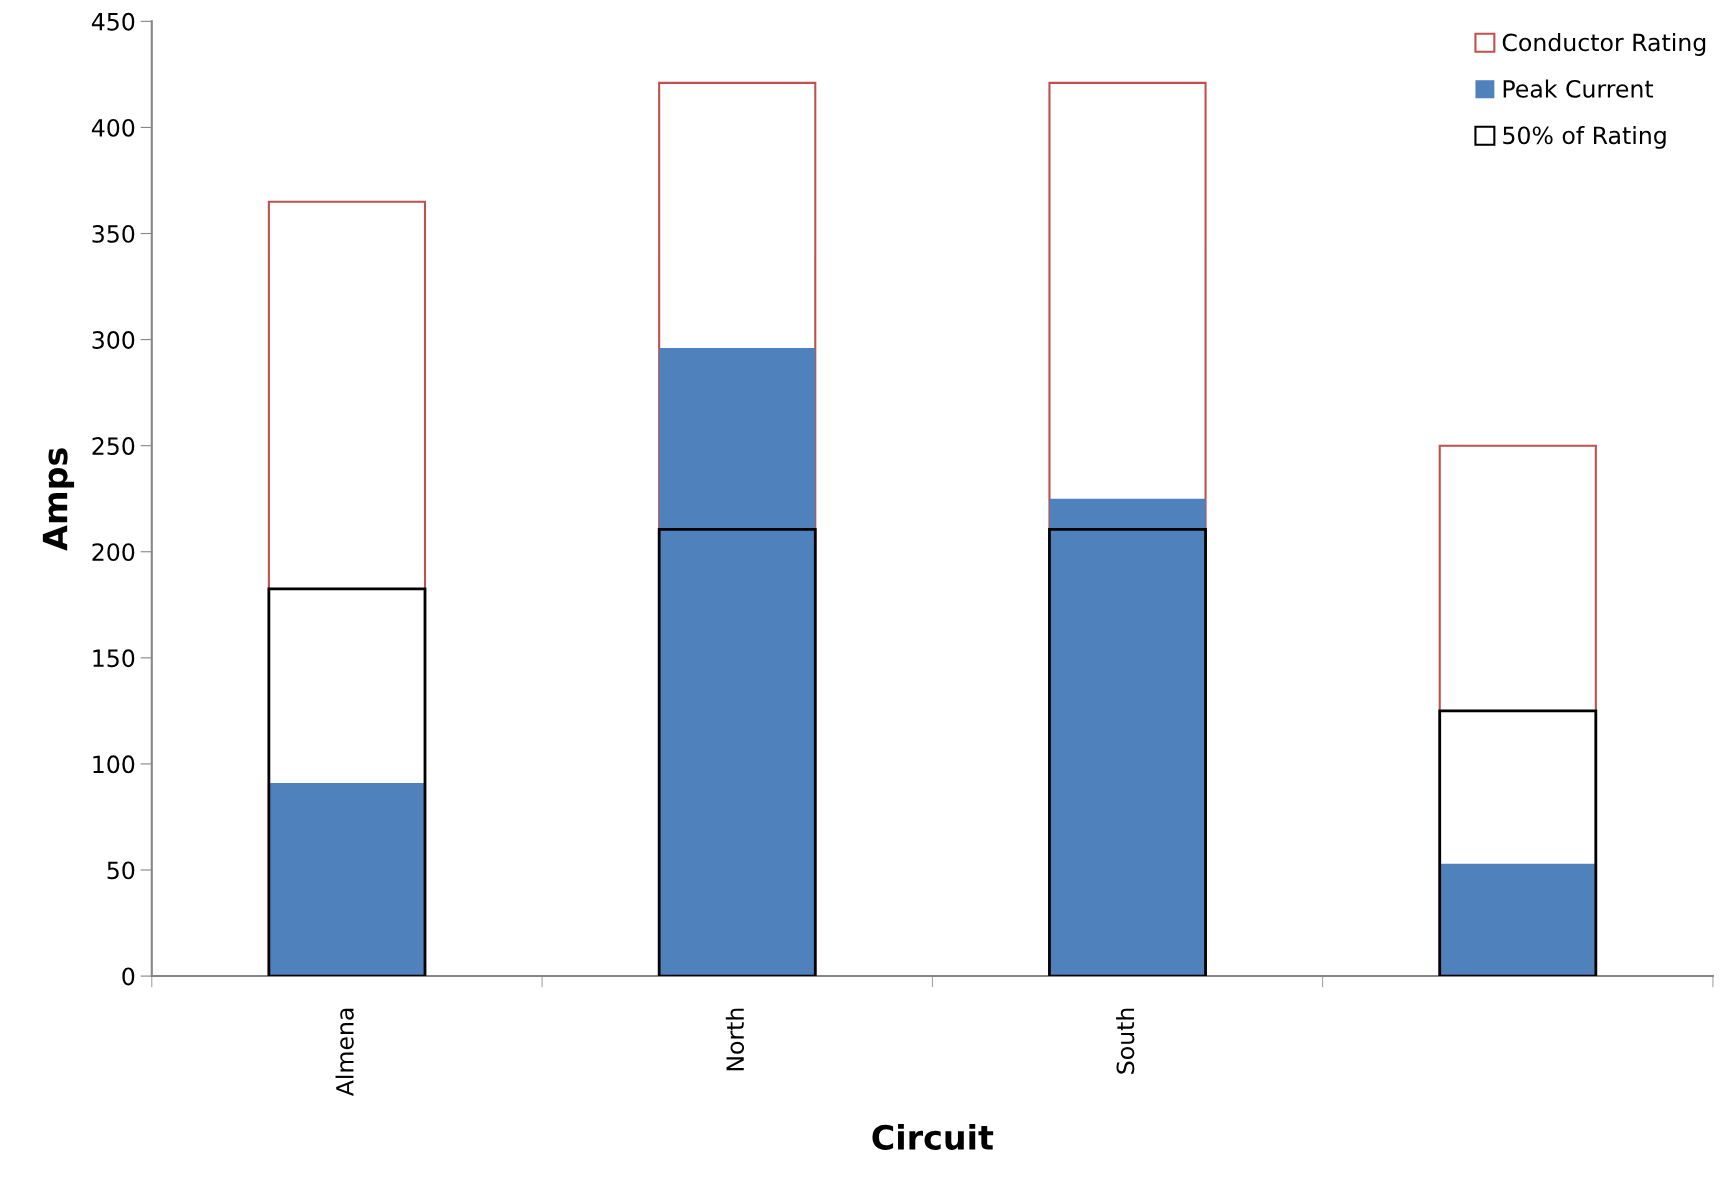  What do you see at coordinates (58, 499) in the screenshot?
I see `y-axis-title: Amps` at bounding box center [58, 499].